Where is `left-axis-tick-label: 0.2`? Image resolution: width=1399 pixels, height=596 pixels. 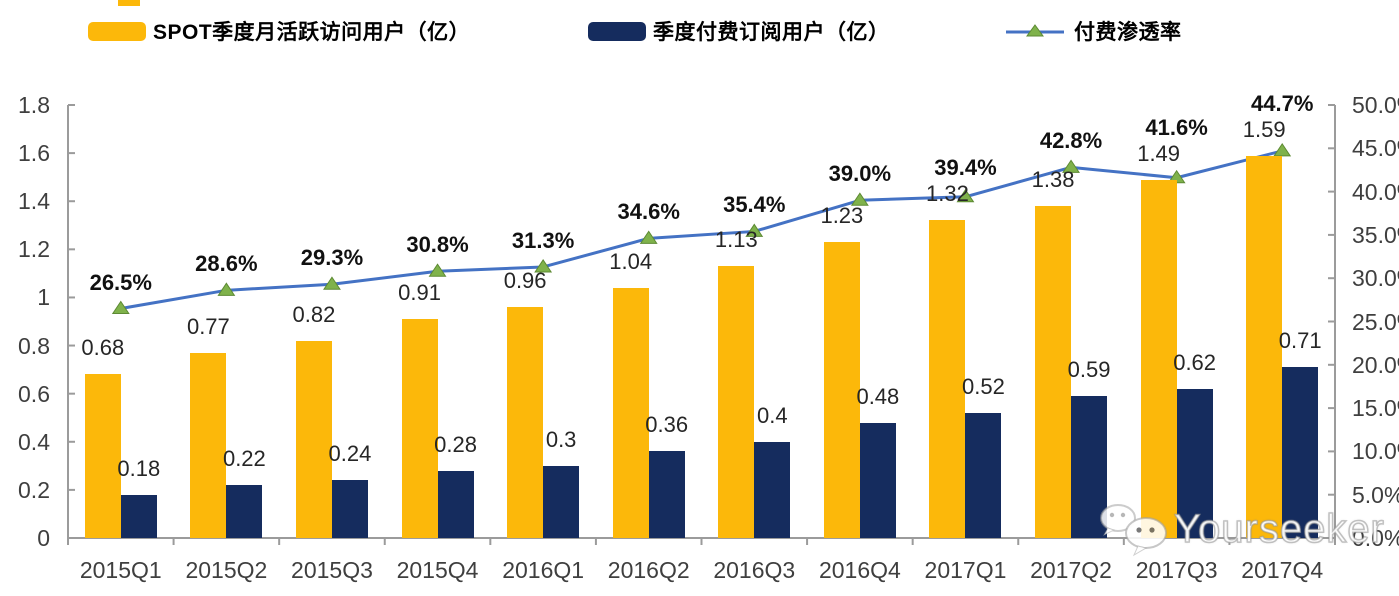
left-axis-tick-label: 0.2 is located at coordinates (34, 489).